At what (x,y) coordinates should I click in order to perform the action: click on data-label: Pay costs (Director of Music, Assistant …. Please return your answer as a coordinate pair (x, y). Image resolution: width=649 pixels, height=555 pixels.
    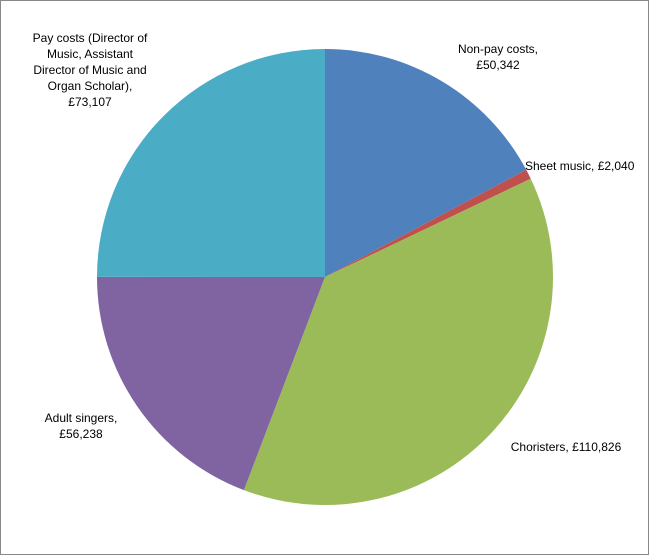
    Looking at the image, I should click on (90, 70).